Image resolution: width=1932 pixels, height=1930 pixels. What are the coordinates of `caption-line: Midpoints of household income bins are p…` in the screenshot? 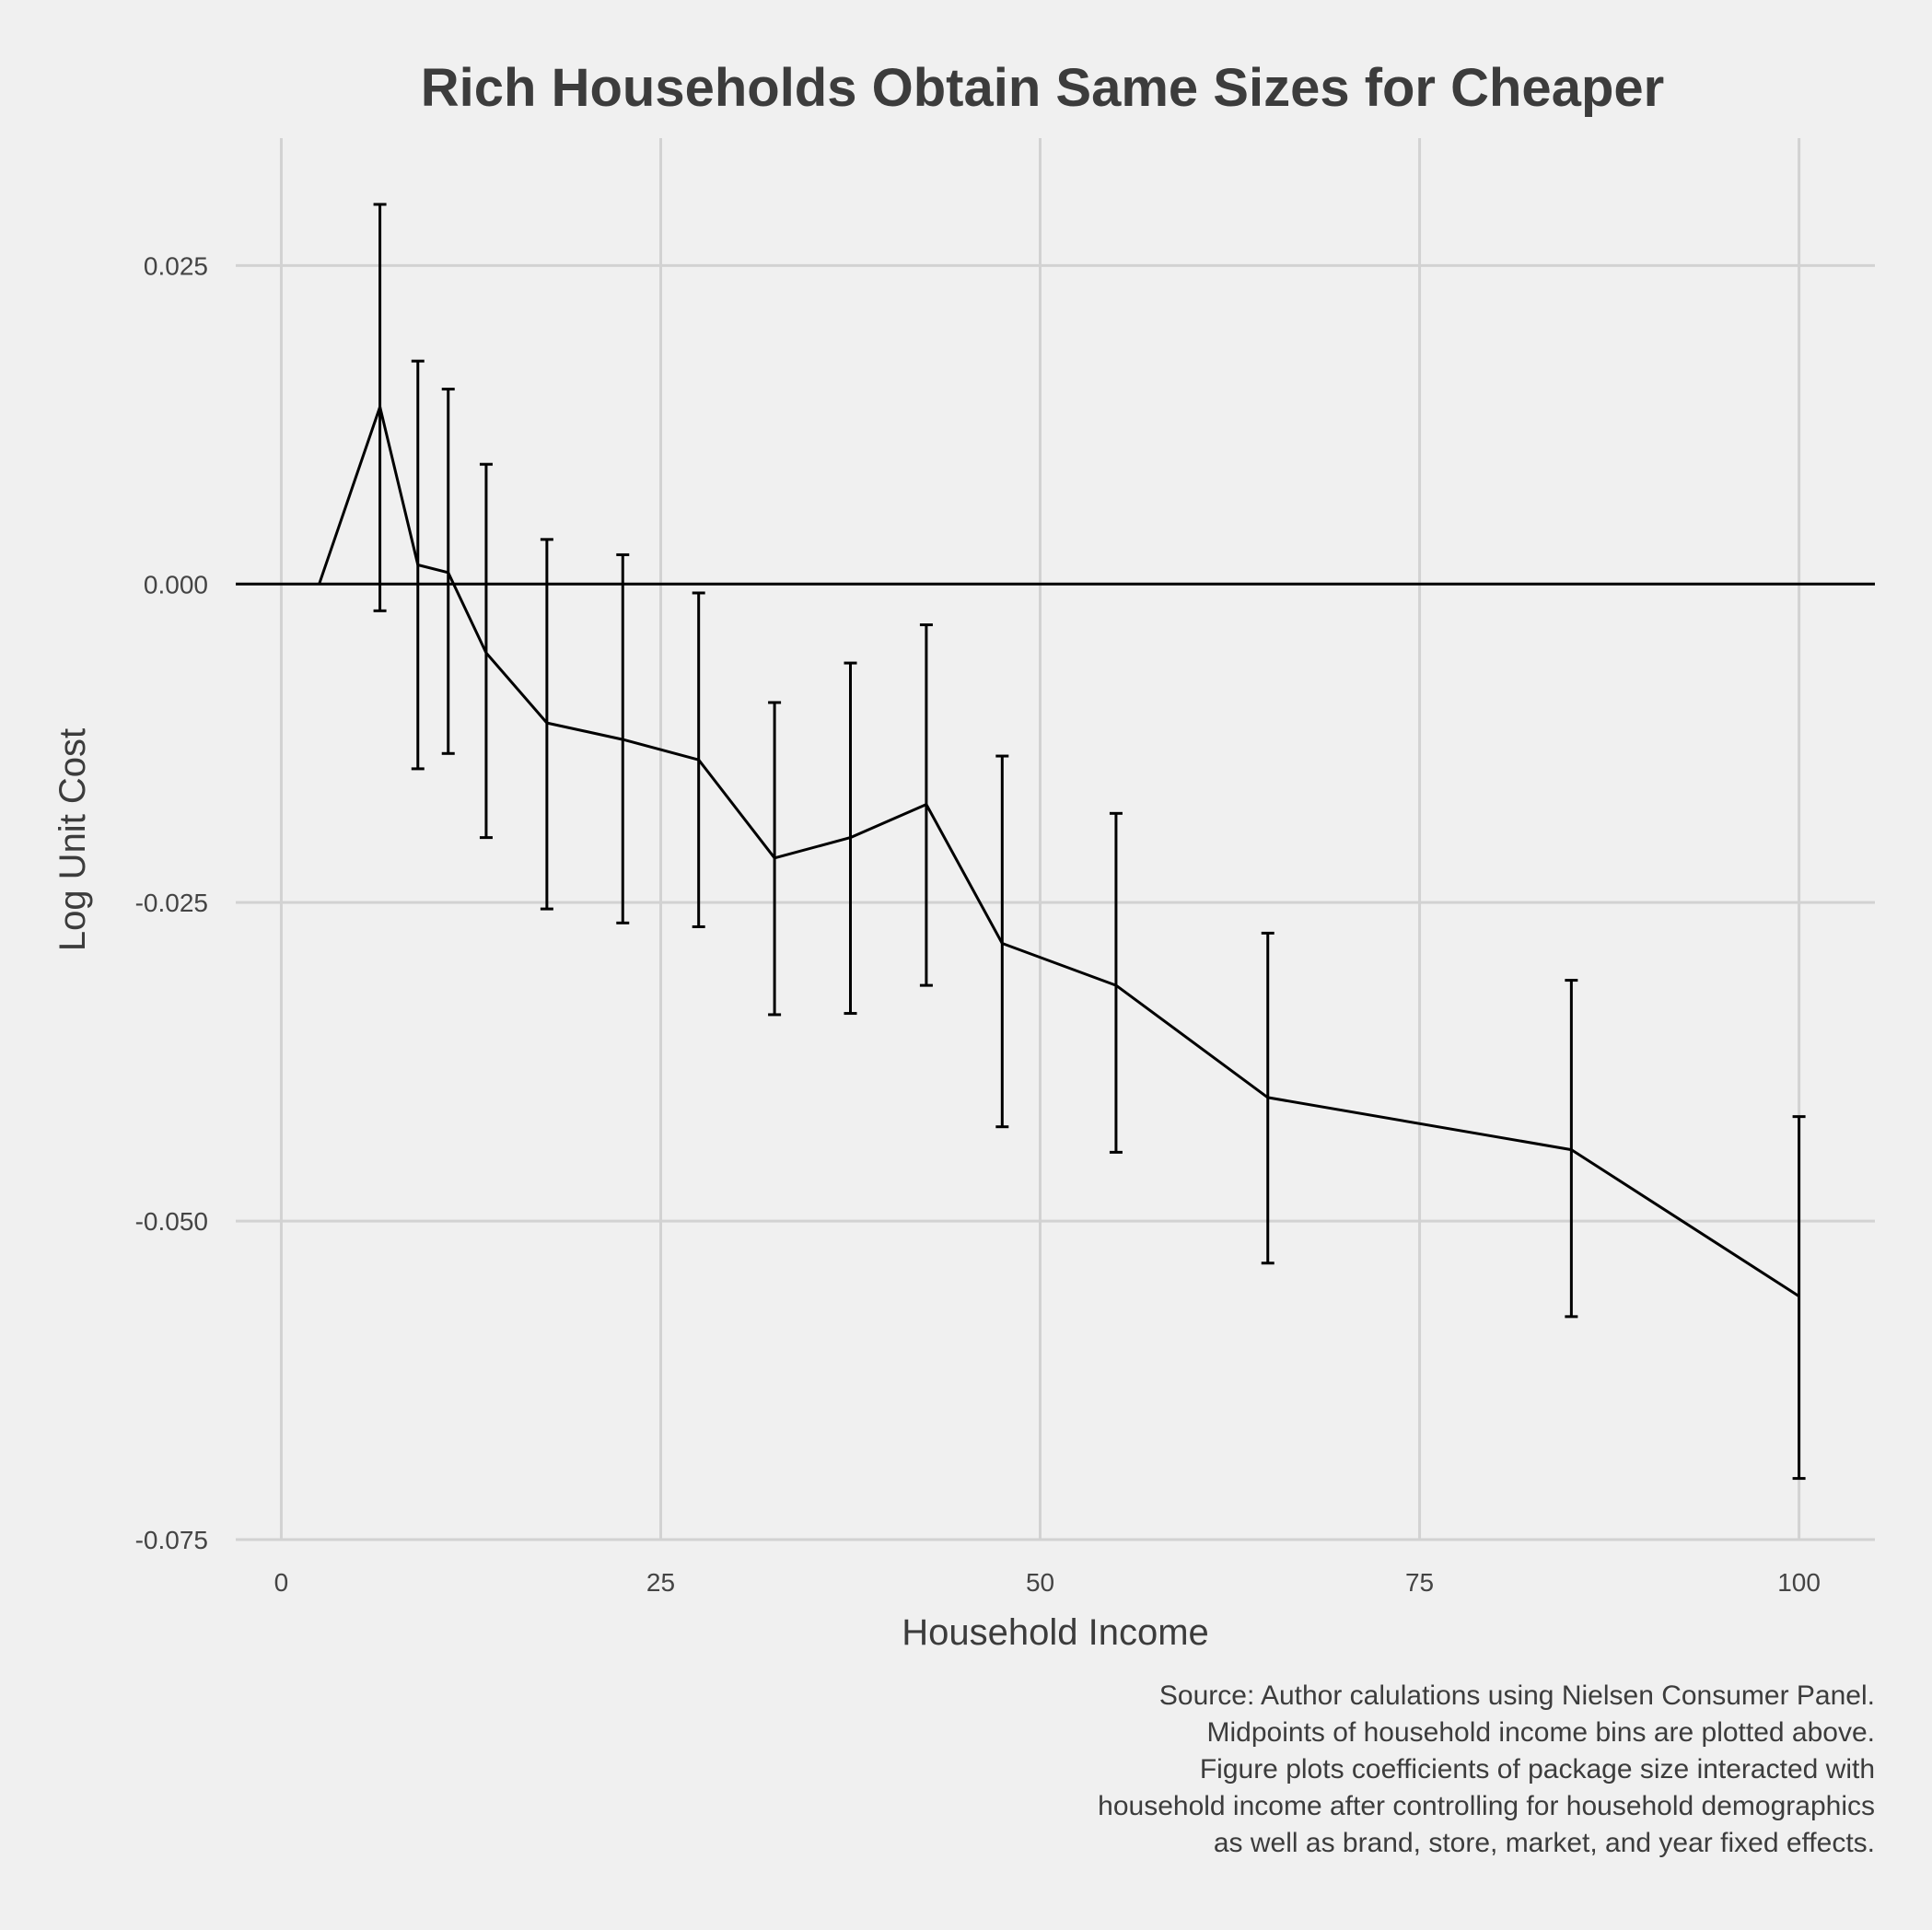 It's located at (1541, 1732).